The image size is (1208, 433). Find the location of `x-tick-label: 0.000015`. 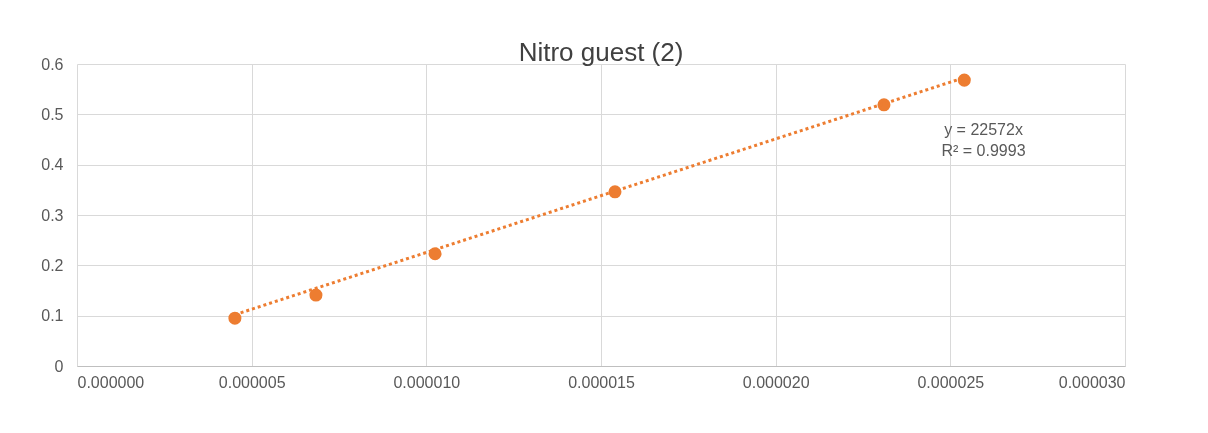

x-tick-label: 0.000015 is located at coordinates (601, 382).